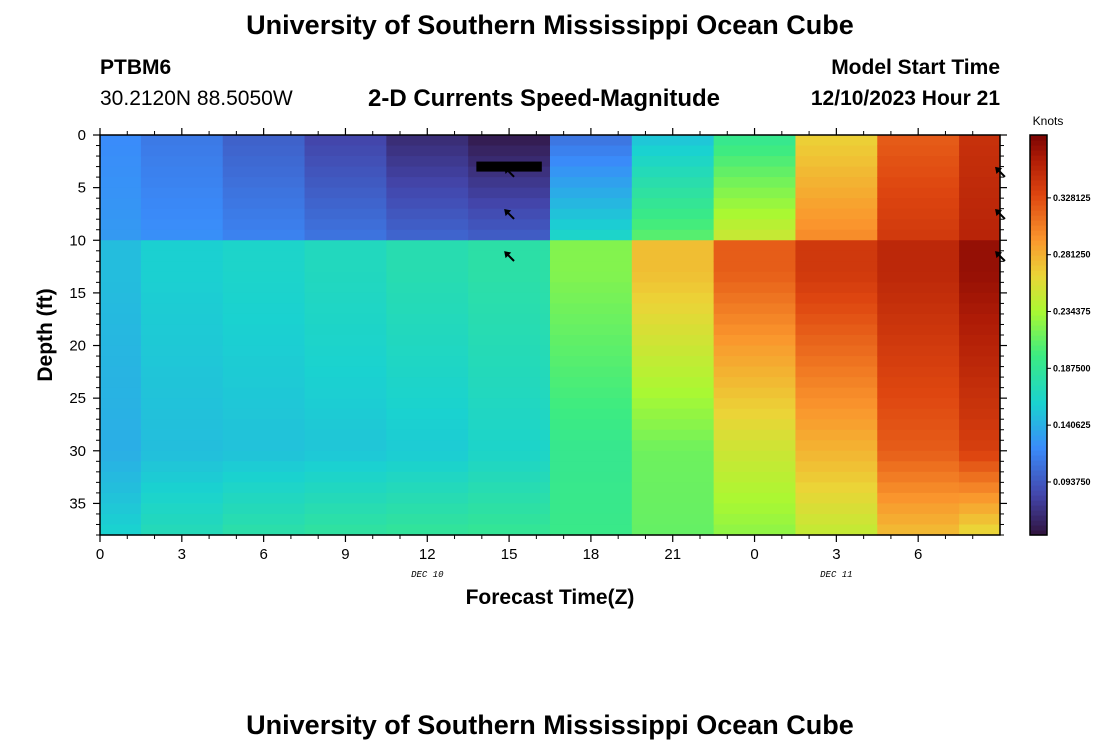  Describe the element at coordinates (345, 372) in the screenshot. I see `heatmap-cell-h9-d22` at that location.